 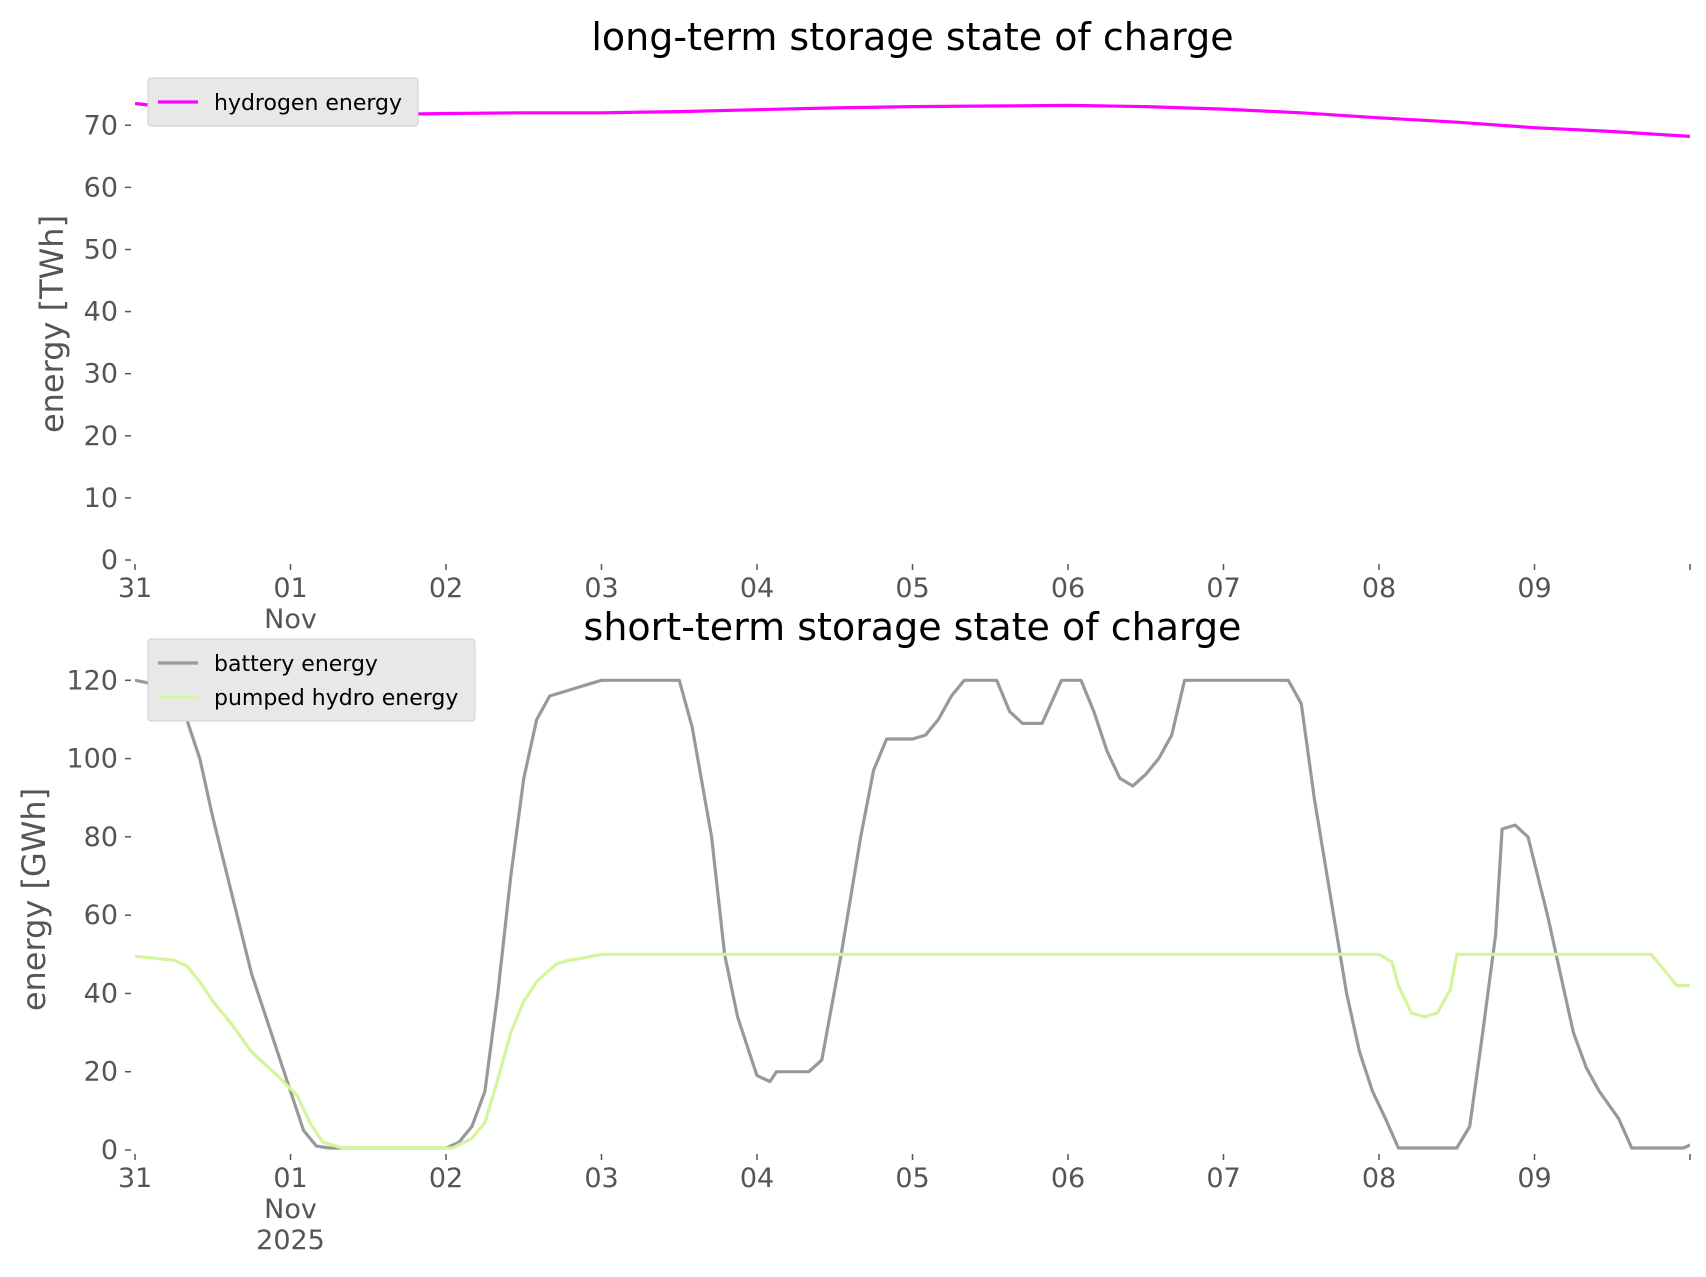 I want to click on chart-title: long-term storage state of charge, so click(x=912, y=37).